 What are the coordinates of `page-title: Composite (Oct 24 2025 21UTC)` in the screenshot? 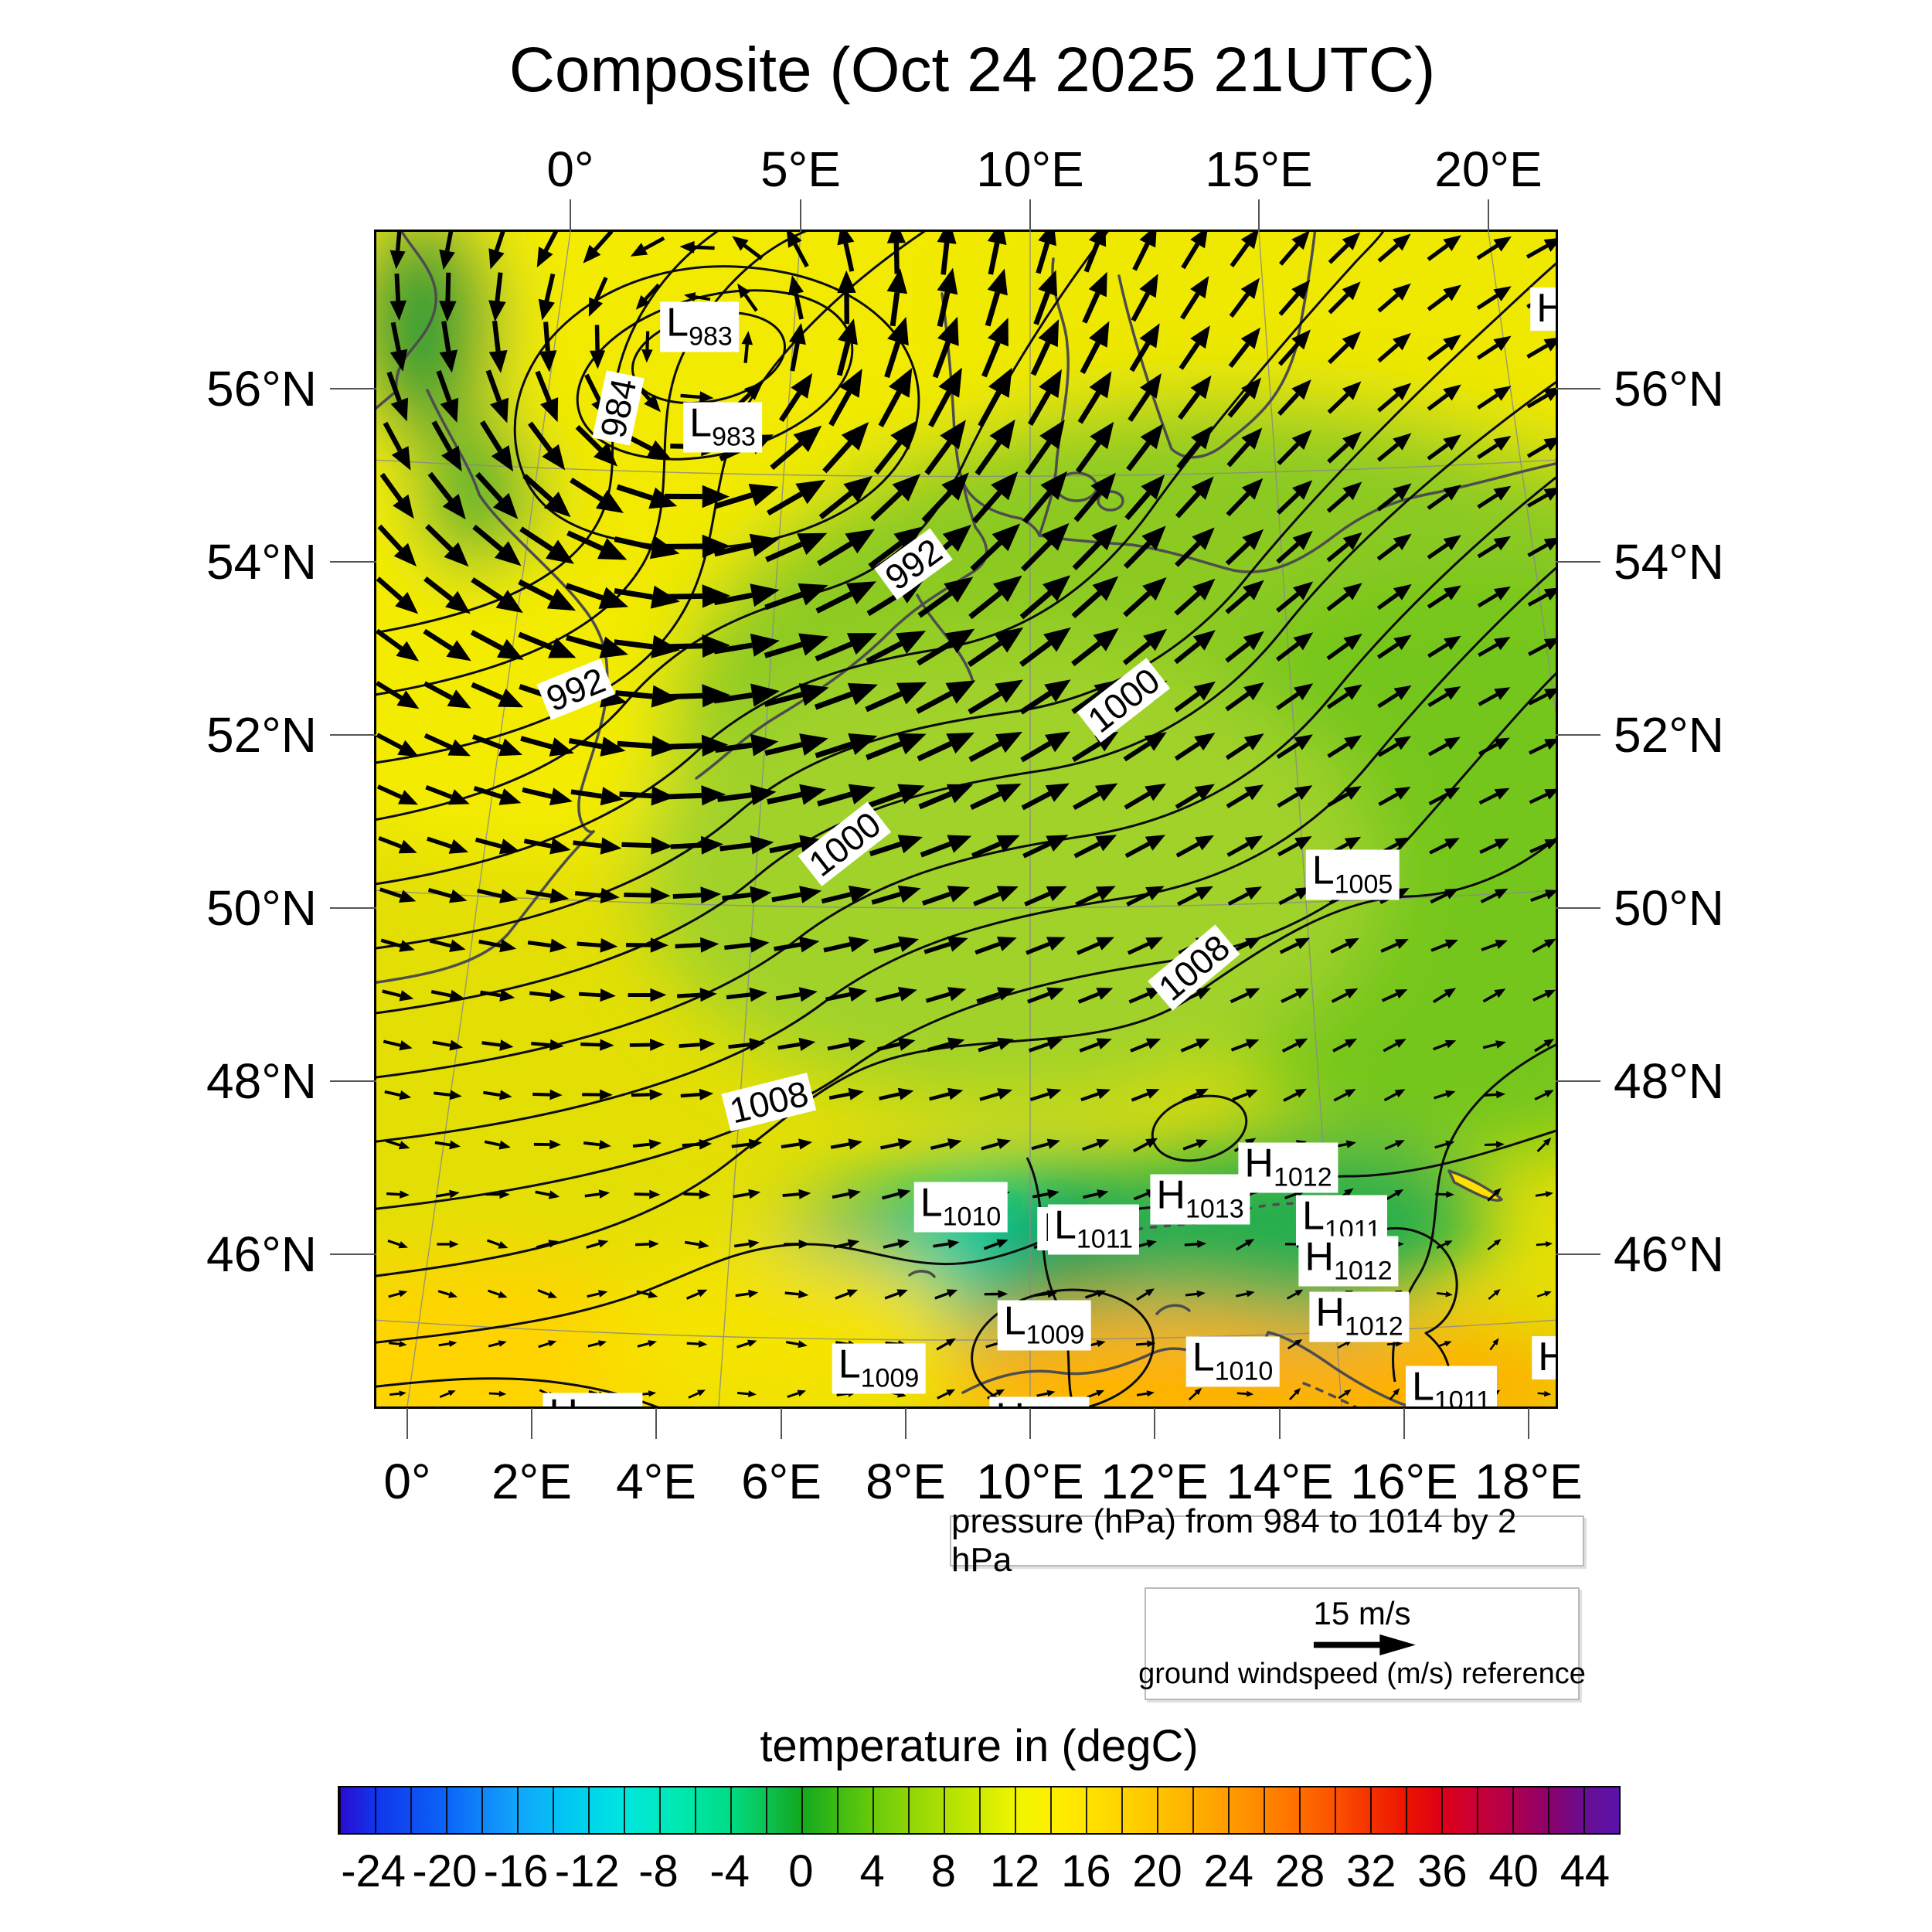 It's located at (972, 70).